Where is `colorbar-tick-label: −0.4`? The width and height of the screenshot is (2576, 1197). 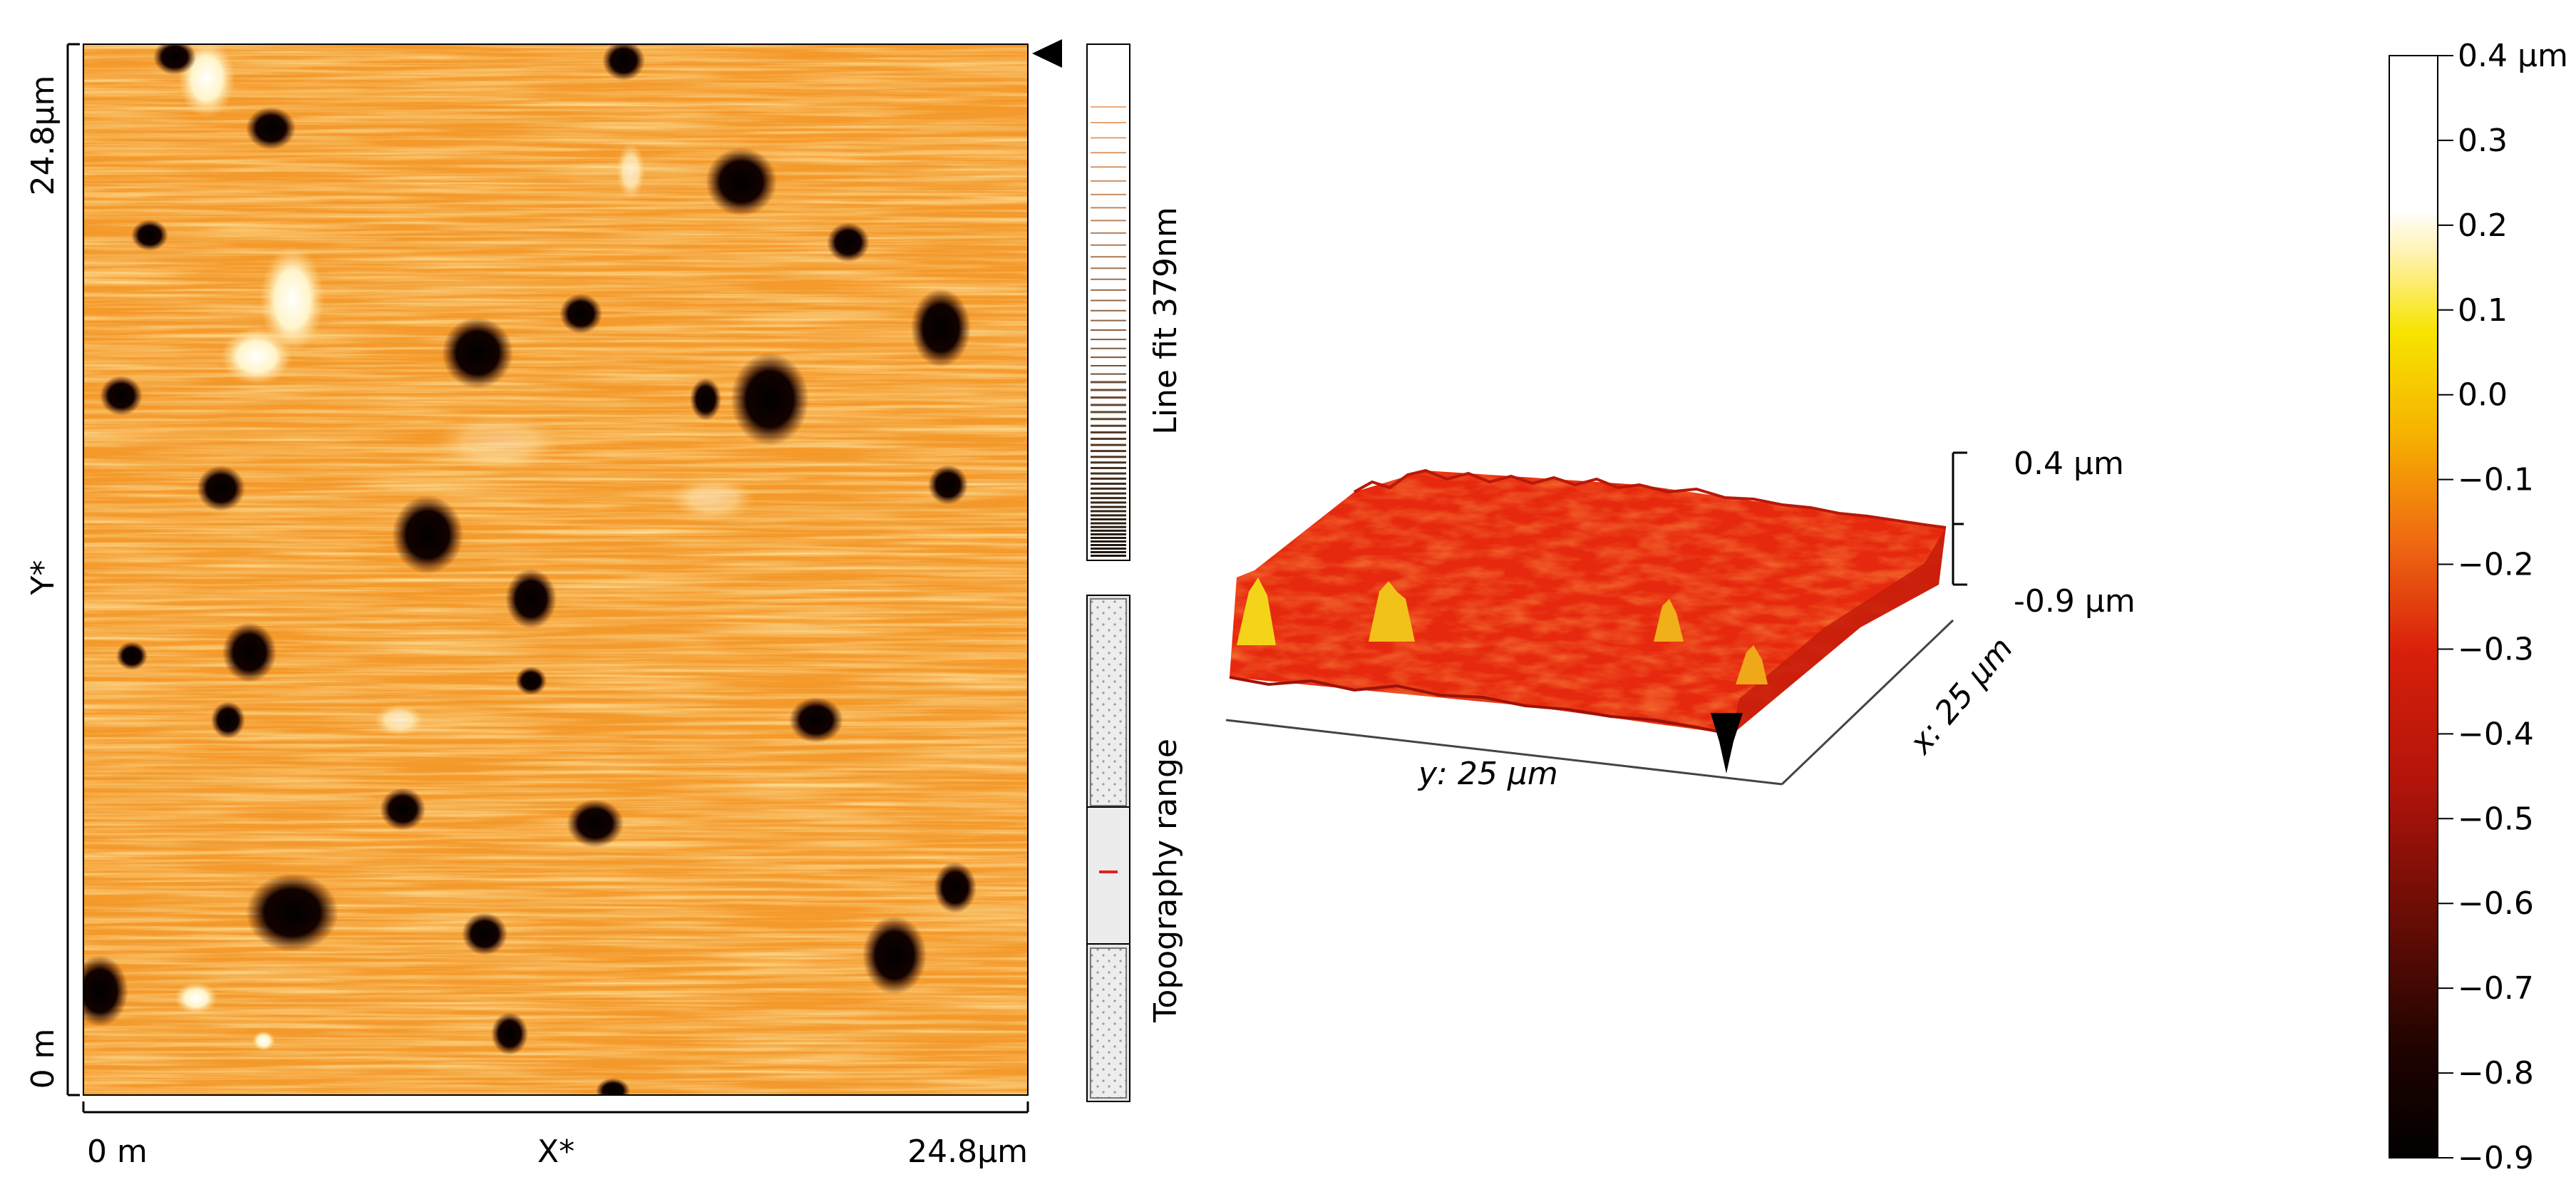 colorbar-tick-label: −0.4 is located at coordinates (2496, 734).